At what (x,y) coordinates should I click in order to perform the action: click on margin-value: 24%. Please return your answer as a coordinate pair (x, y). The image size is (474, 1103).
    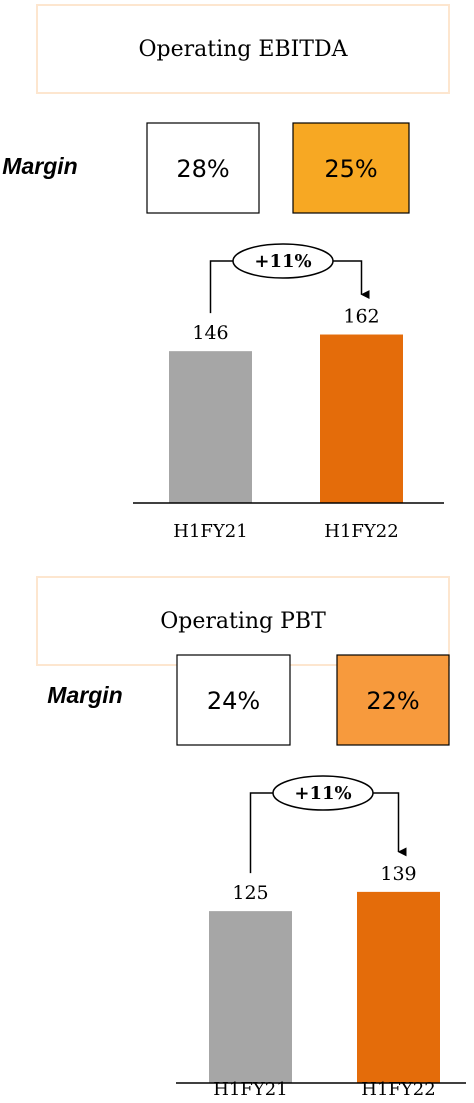
    Looking at the image, I should click on (233, 701).